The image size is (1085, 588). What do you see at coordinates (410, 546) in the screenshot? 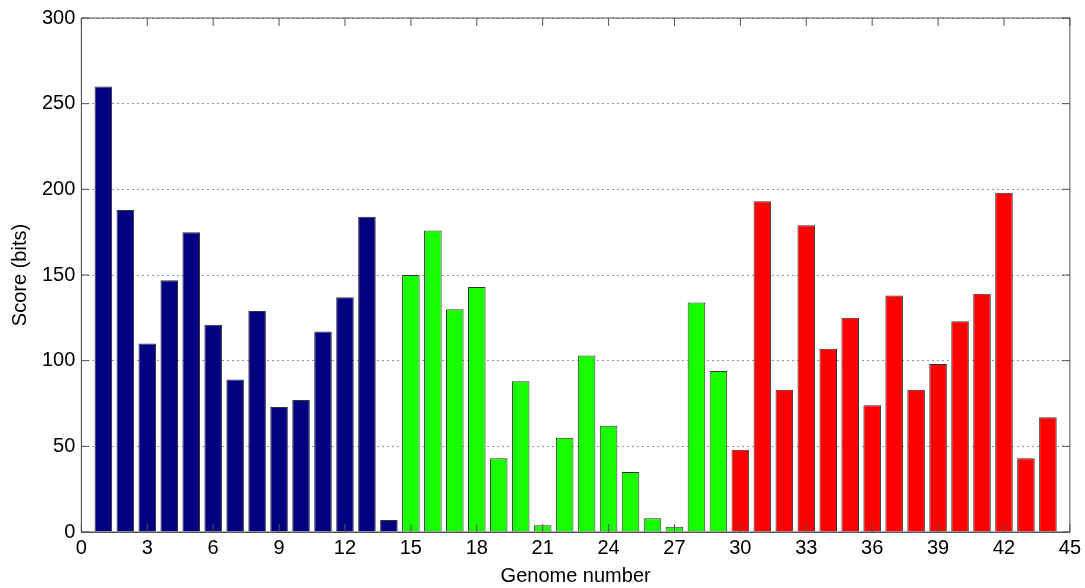
I see `x-tick-label: 15` at bounding box center [410, 546].